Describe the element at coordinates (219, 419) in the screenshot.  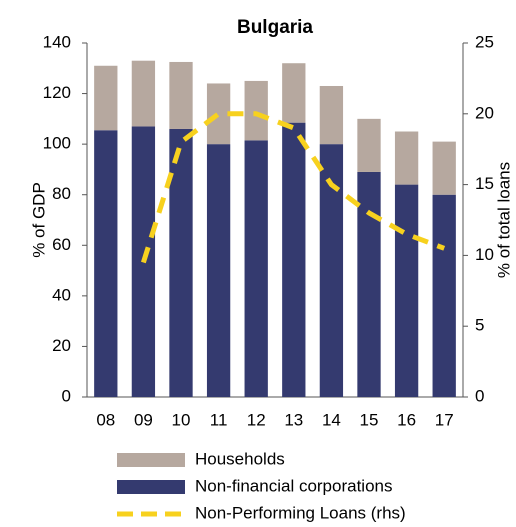
I see `x-tick-label: 11` at that location.